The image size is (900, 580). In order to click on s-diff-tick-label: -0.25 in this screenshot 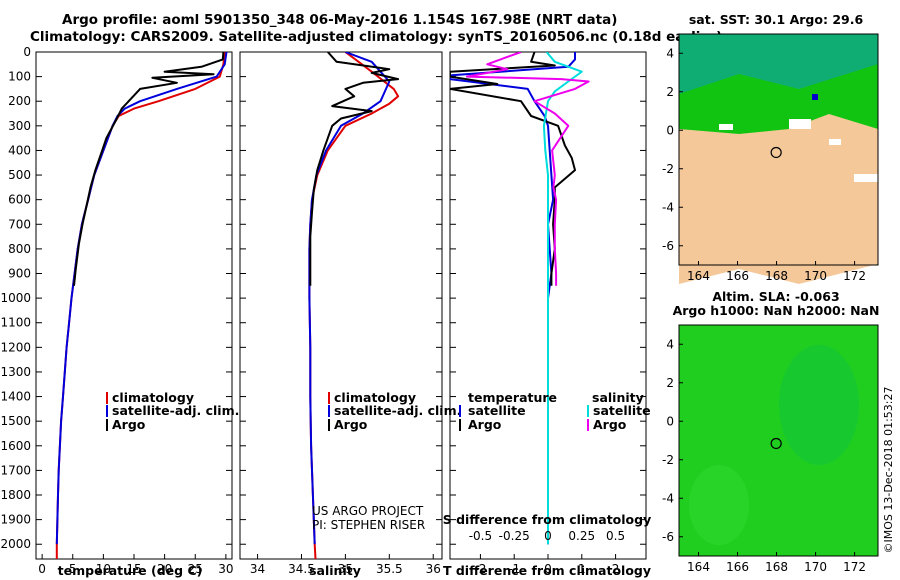, I will do `click(514, 536)`.